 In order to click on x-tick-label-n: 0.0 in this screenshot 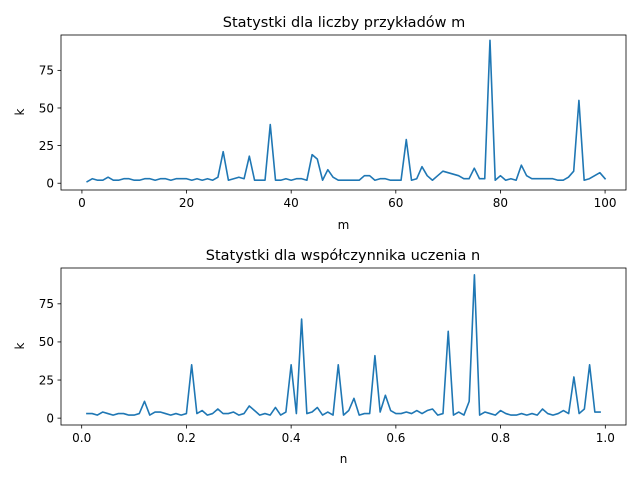, I will do `click(81, 438)`.